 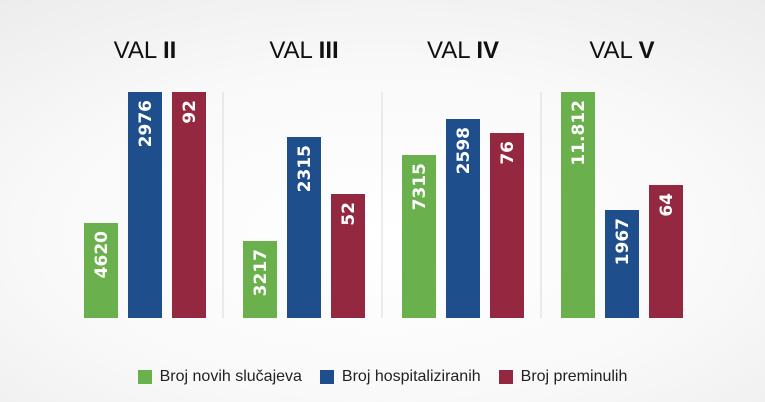 What do you see at coordinates (348, 256) in the screenshot?
I see `bar-deaths-val-iii` at bounding box center [348, 256].